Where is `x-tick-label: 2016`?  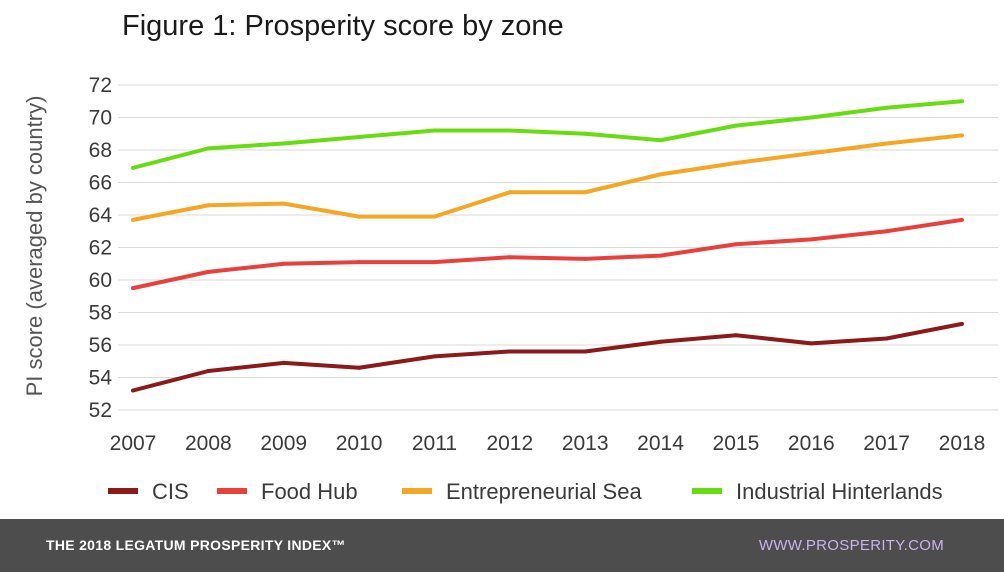 x-tick-label: 2016 is located at coordinates (811, 443).